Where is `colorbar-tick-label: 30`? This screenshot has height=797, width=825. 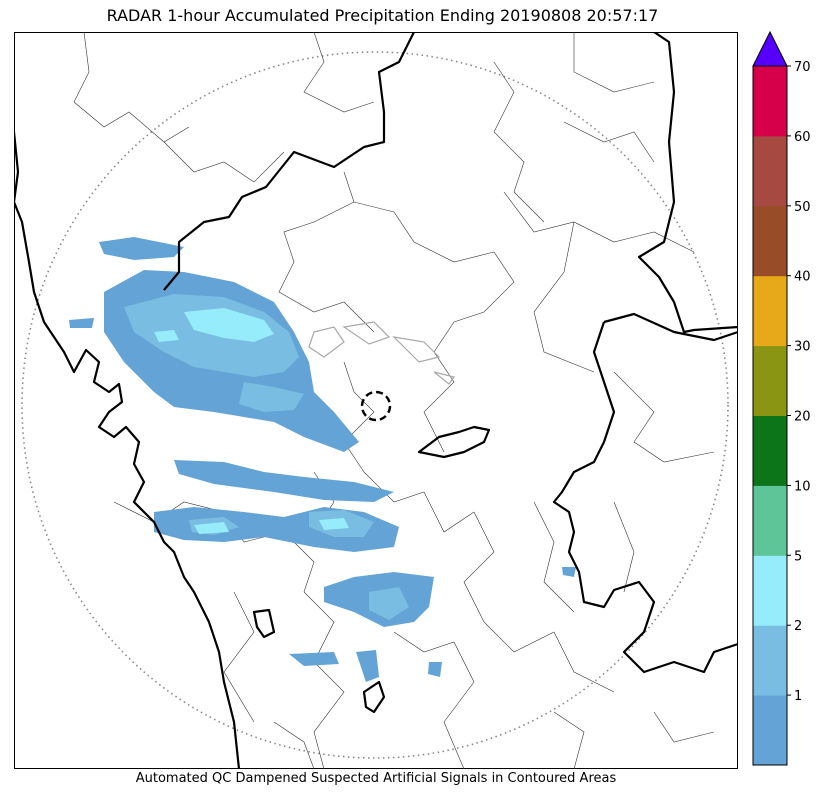 colorbar-tick-label: 30 is located at coordinates (802, 347).